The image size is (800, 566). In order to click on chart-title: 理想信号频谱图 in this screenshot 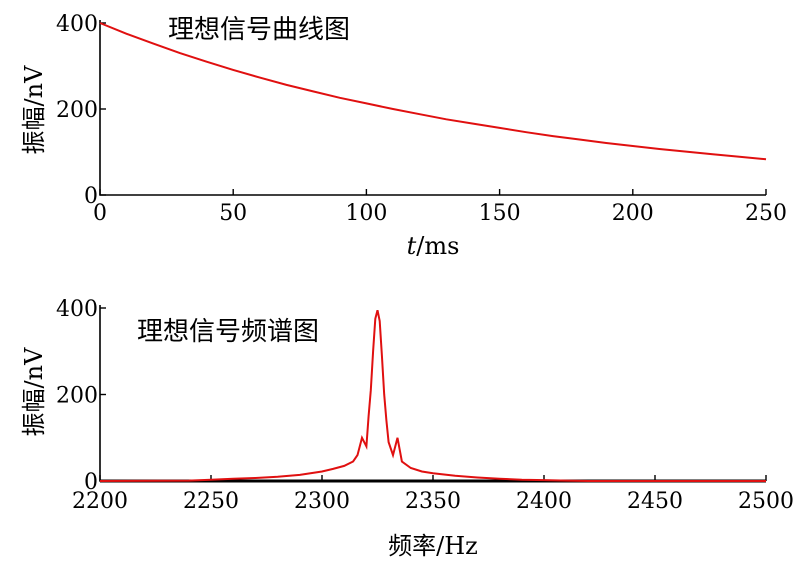, I will do `click(228, 332)`.